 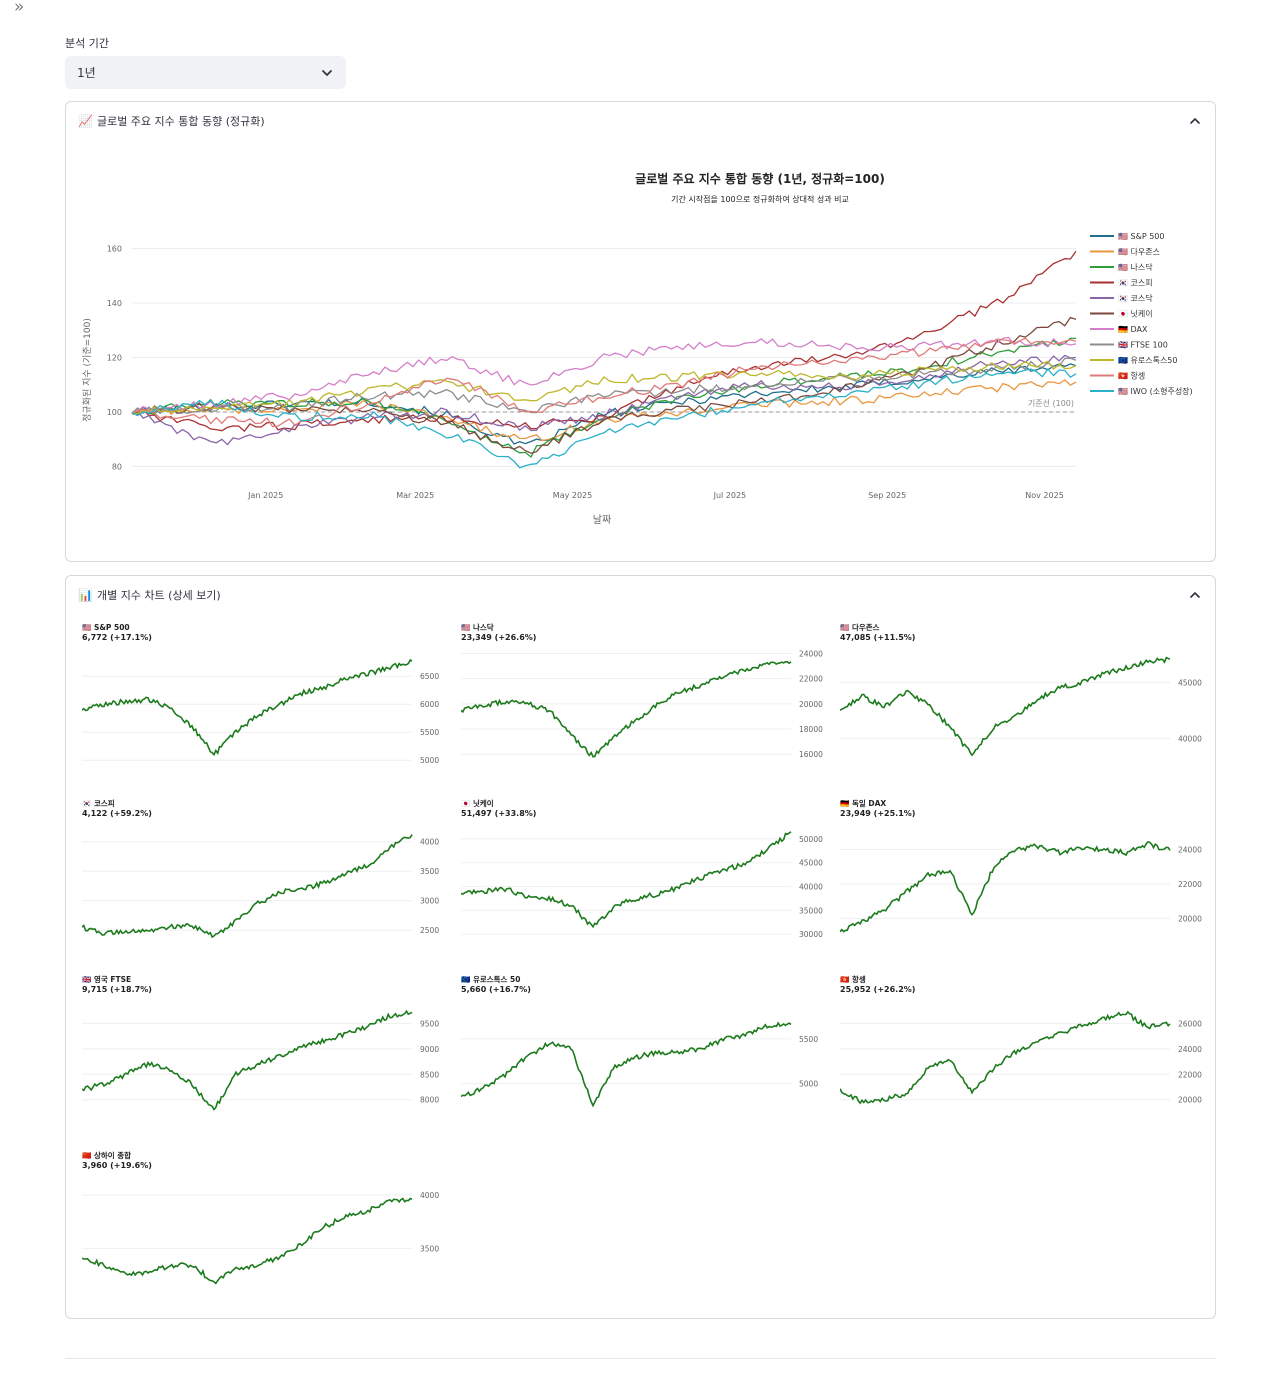 I want to click on mini-chart-label: 🇩🇪 독일 DAX, so click(x=863, y=803).